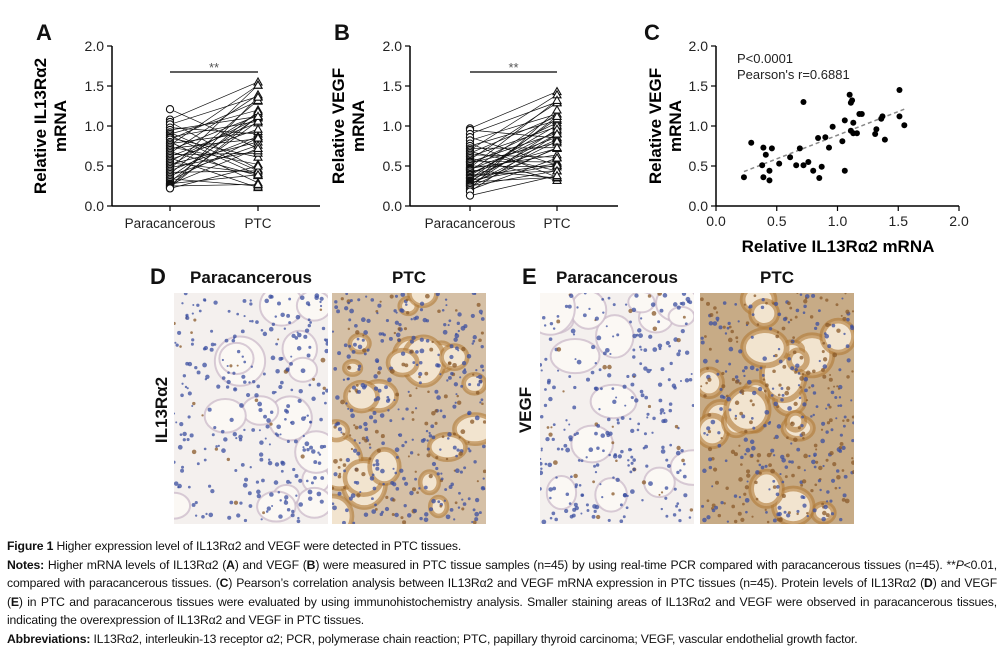  What do you see at coordinates (236, 358) in the screenshot?
I see `follicle` at bounding box center [236, 358].